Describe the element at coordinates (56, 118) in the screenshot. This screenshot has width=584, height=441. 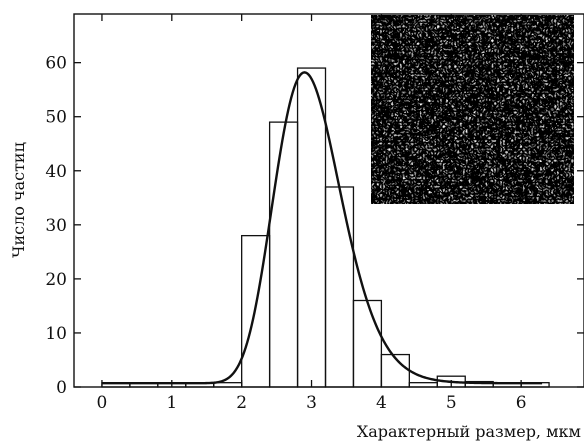
I see `y-tick-label-5: 50` at that location.